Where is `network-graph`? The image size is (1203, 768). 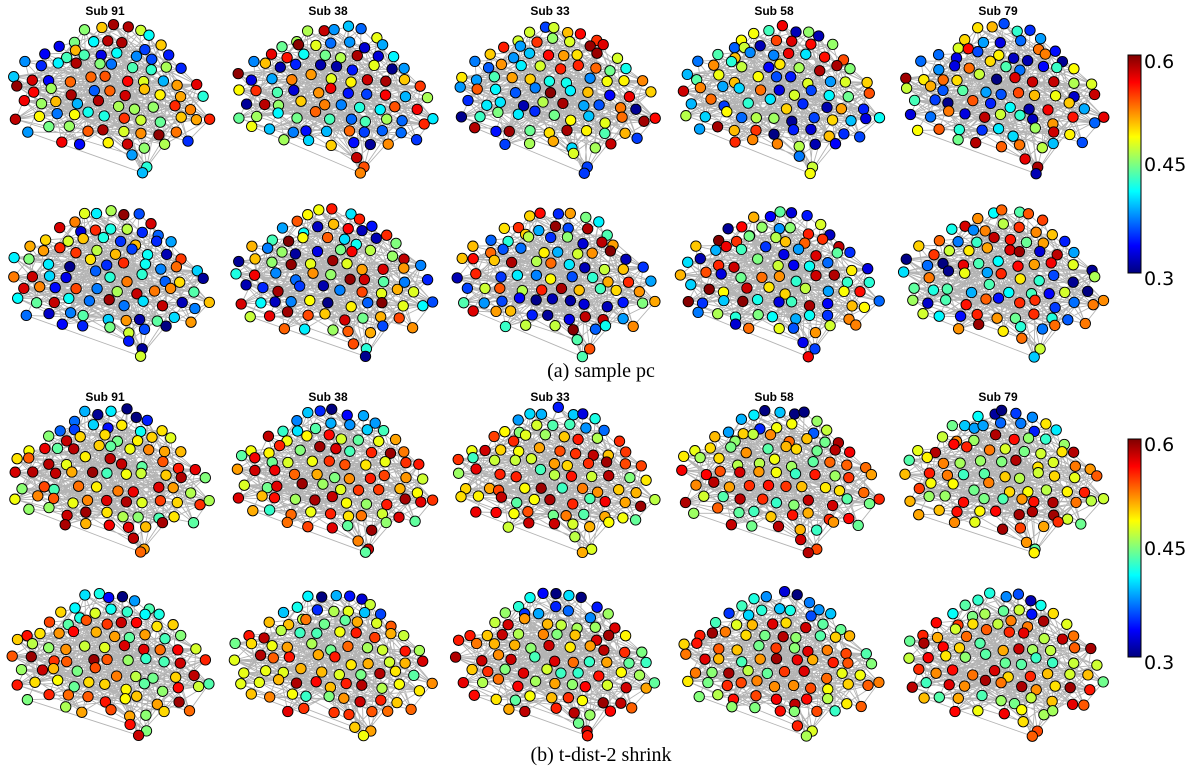 network-graph is located at coordinates (556, 285).